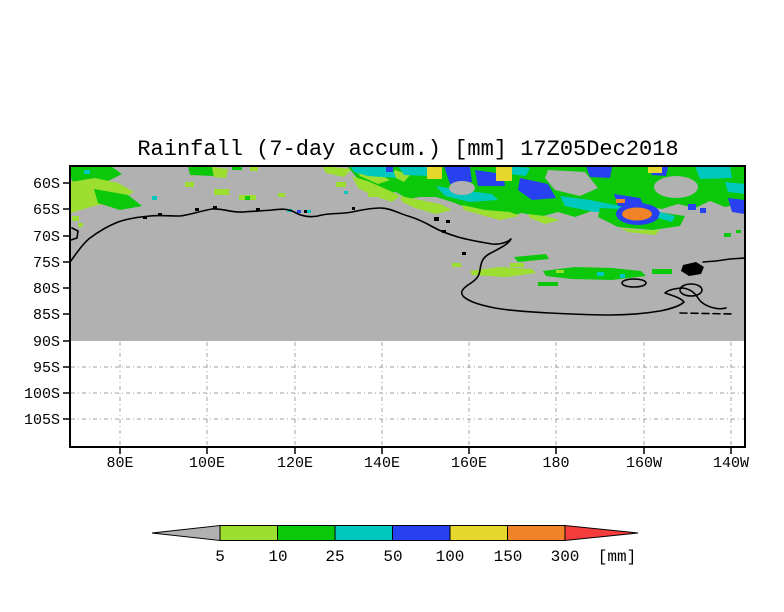  I want to click on colorbar-level-label: 5, so click(220, 557).